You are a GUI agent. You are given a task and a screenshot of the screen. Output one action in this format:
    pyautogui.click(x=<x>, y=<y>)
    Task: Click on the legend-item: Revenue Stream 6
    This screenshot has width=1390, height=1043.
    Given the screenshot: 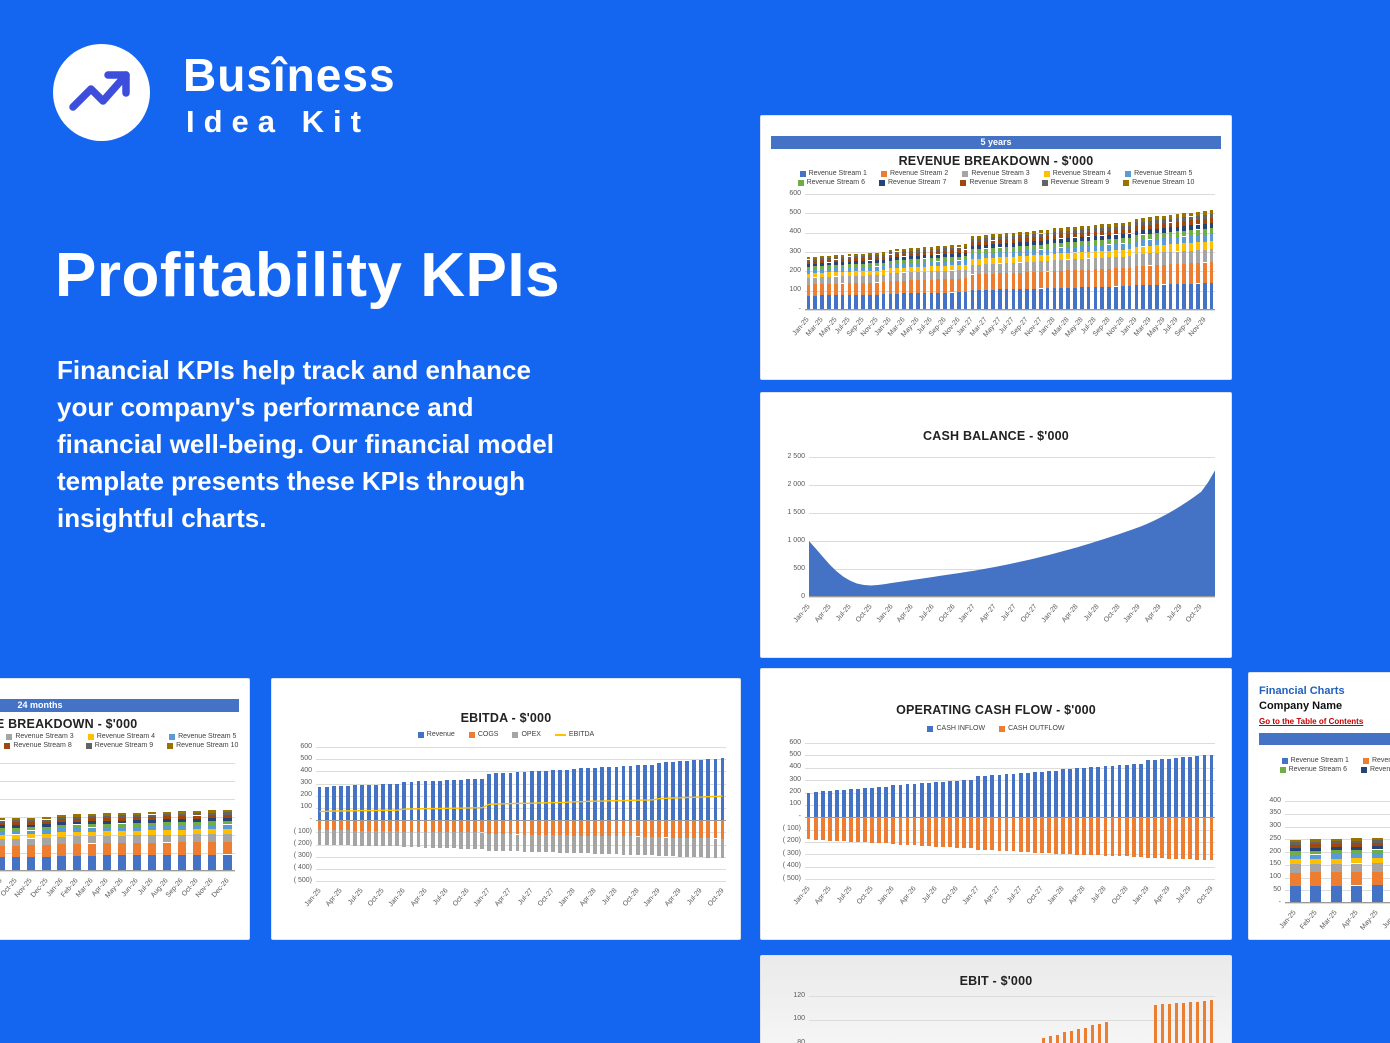 What is the action you would take?
    pyautogui.click(x=831, y=182)
    